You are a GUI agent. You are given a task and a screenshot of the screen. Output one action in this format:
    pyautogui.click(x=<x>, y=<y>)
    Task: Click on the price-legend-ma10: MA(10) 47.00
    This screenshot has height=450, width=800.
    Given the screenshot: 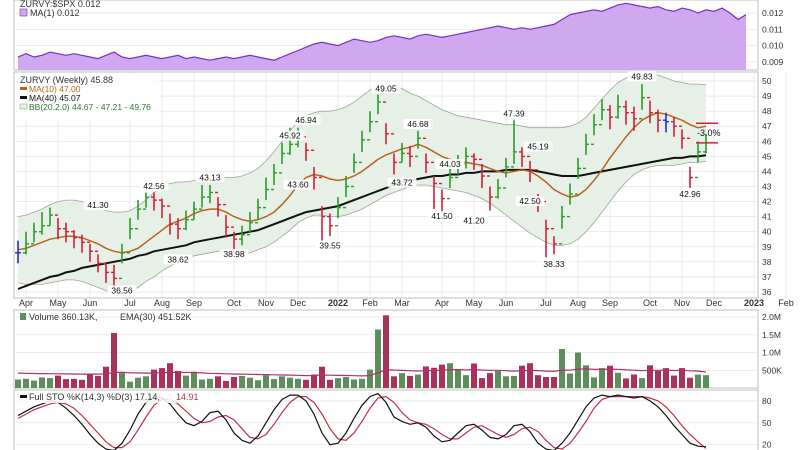 What is the action you would take?
    pyautogui.click(x=55, y=89)
    